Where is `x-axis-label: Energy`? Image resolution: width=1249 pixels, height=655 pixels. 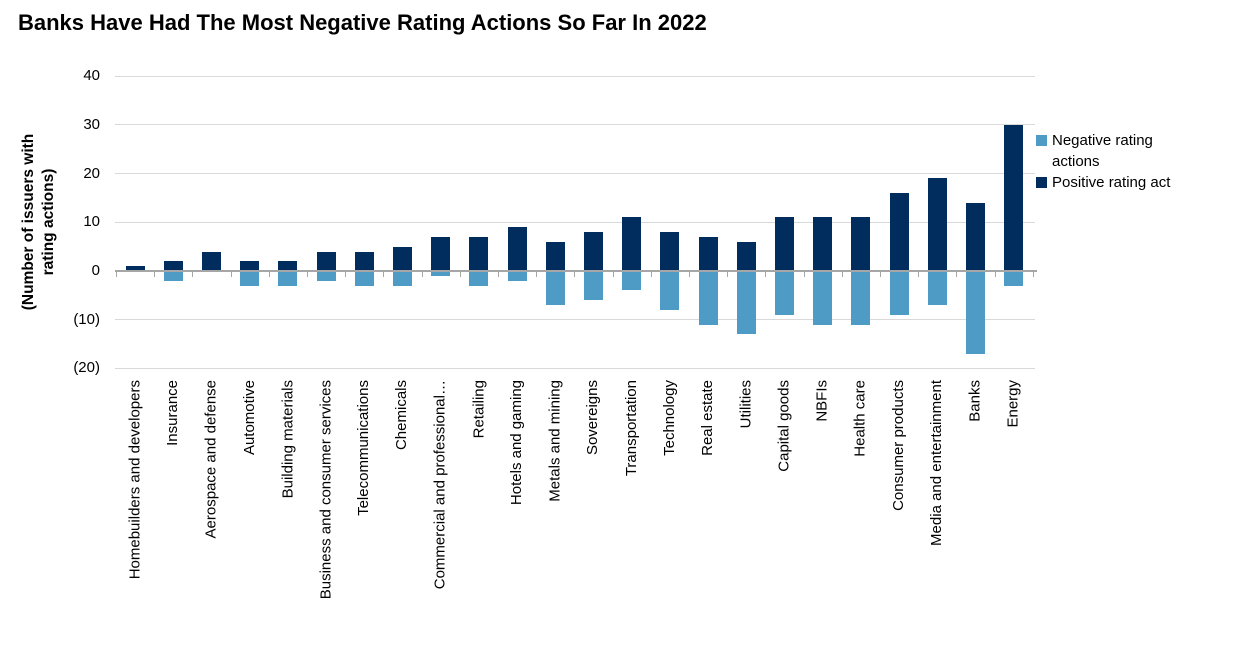 x-axis-label: Energy is located at coordinates (1013, 404).